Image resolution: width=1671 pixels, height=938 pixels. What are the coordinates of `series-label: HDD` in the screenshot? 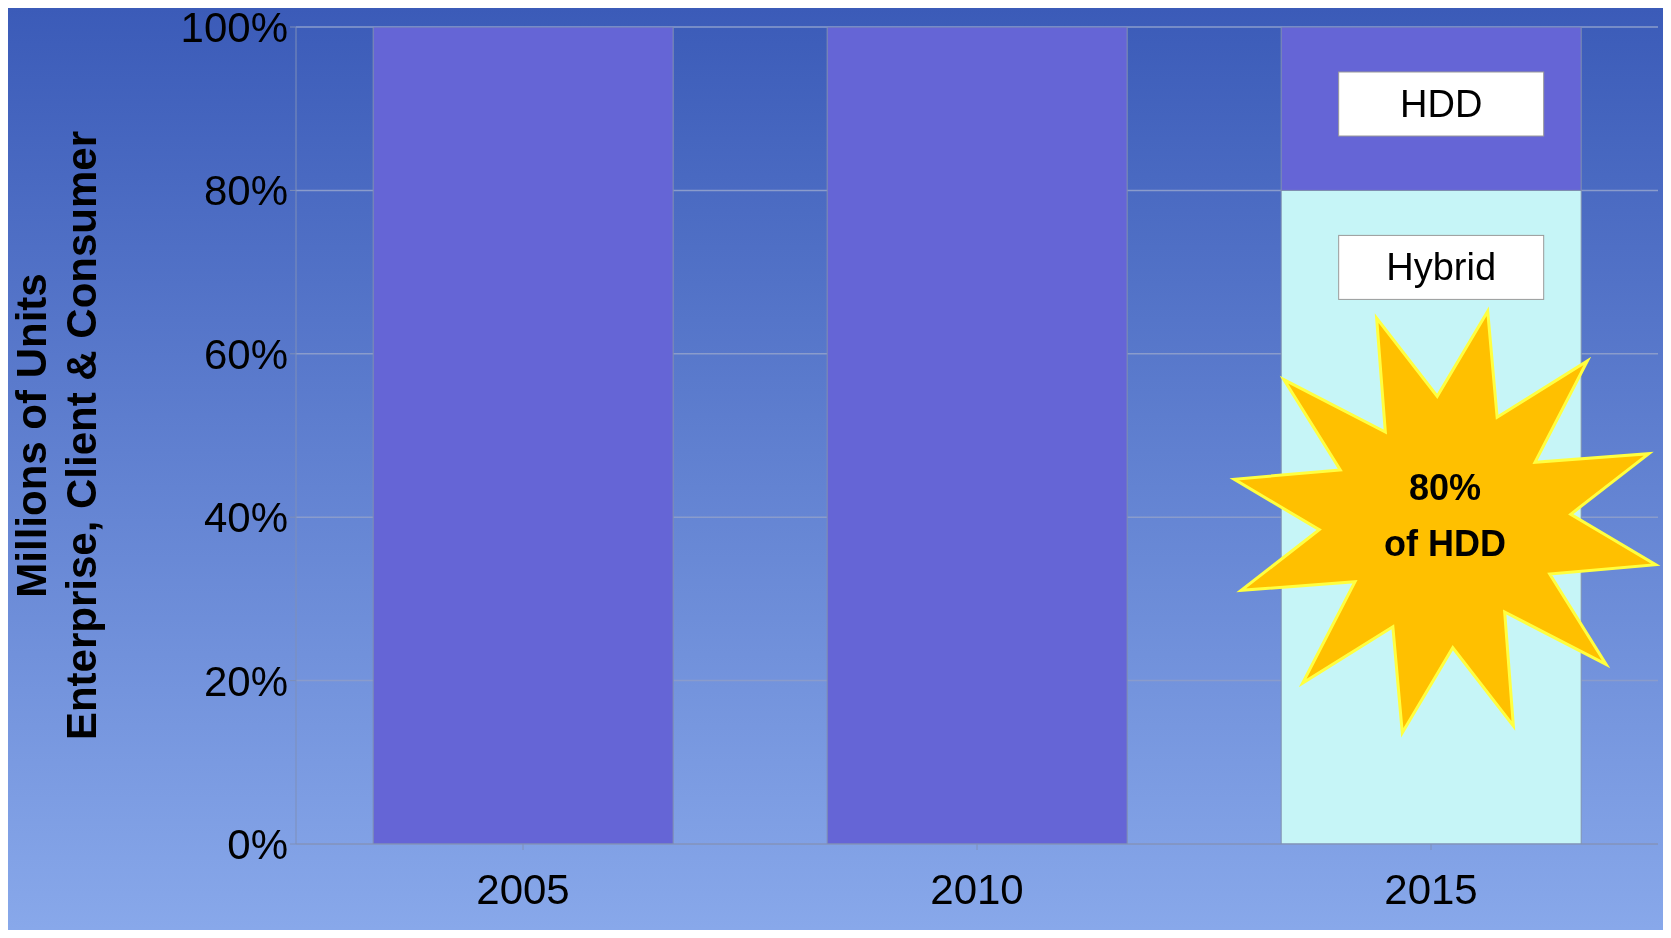 It's located at (1441, 104).